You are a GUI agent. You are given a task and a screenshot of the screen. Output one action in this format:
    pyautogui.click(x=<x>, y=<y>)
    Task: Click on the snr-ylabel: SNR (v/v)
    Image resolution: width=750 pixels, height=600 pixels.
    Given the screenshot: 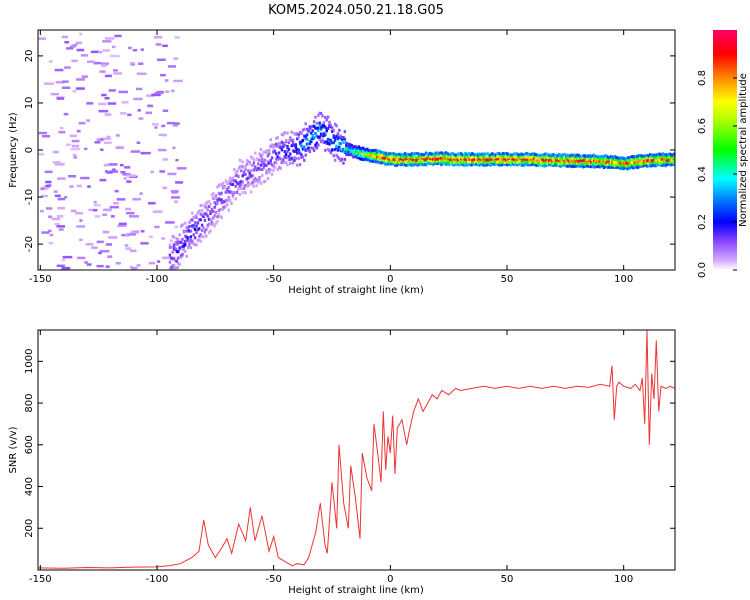 What is the action you would take?
    pyautogui.click(x=13, y=449)
    